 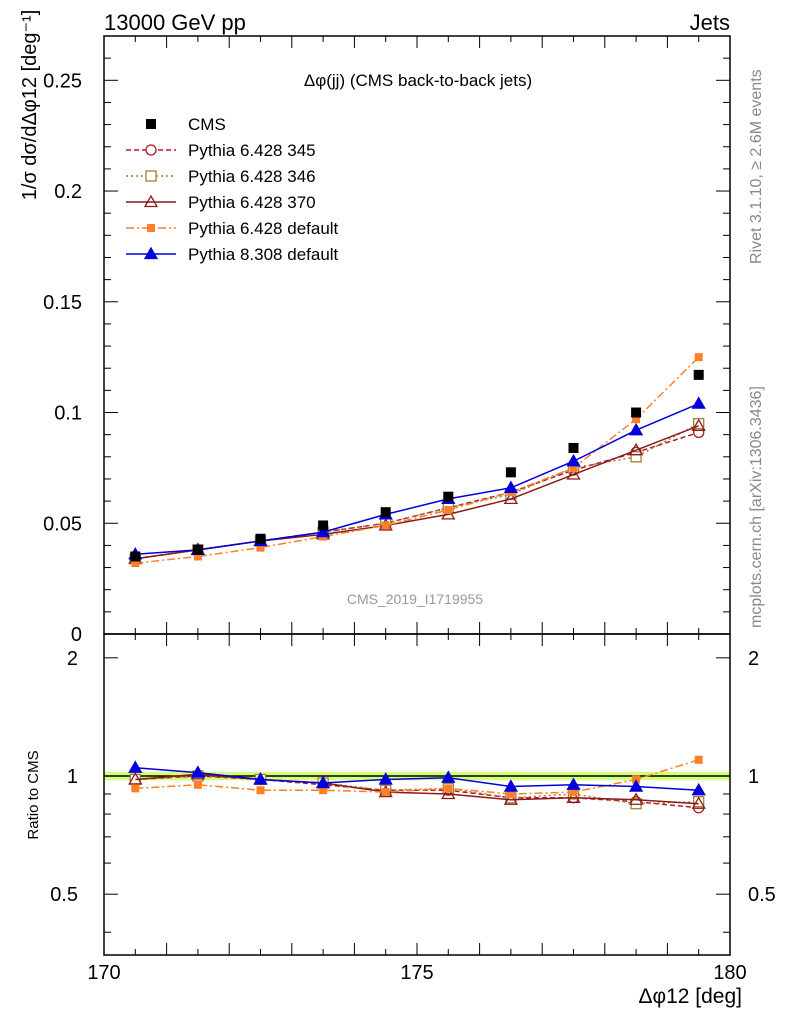 What do you see at coordinates (68, 192) in the screenshot?
I see `y-tick-label: 0.2` at bounding box center [68, 192].